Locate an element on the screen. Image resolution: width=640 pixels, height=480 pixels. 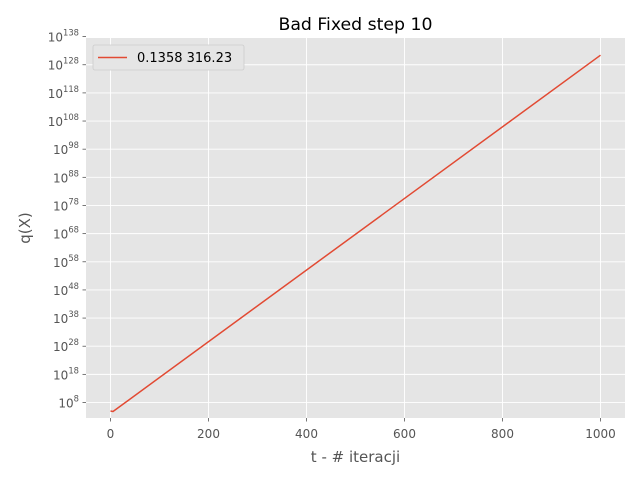
y-tick-label: 1068 is located at coordinates (66, 233).